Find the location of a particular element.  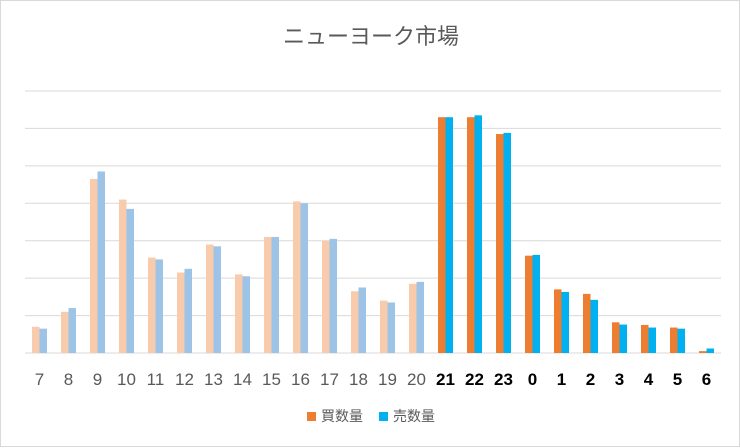

x-tick-label: 1 is located at coordinates (561, 379).